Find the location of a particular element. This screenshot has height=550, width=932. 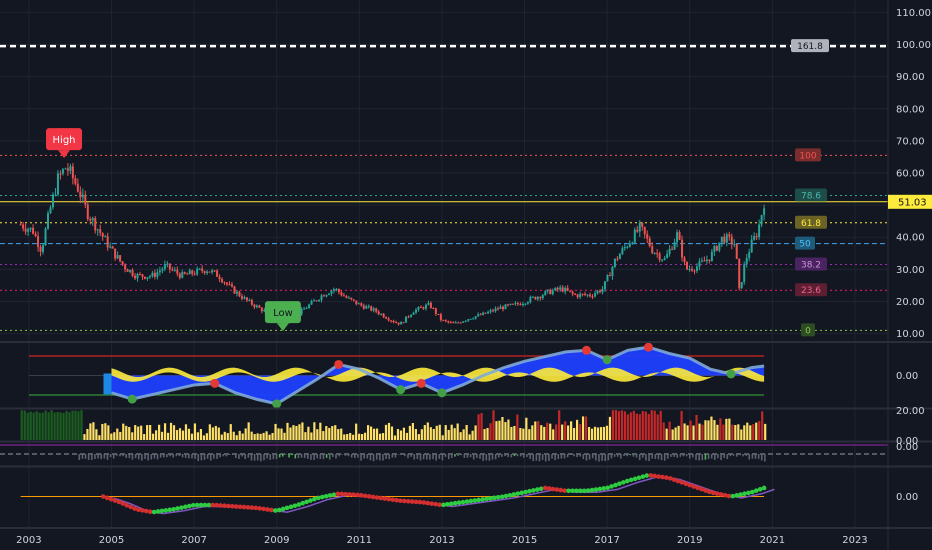

oscillator-panel is located at coordinates (396, 375).